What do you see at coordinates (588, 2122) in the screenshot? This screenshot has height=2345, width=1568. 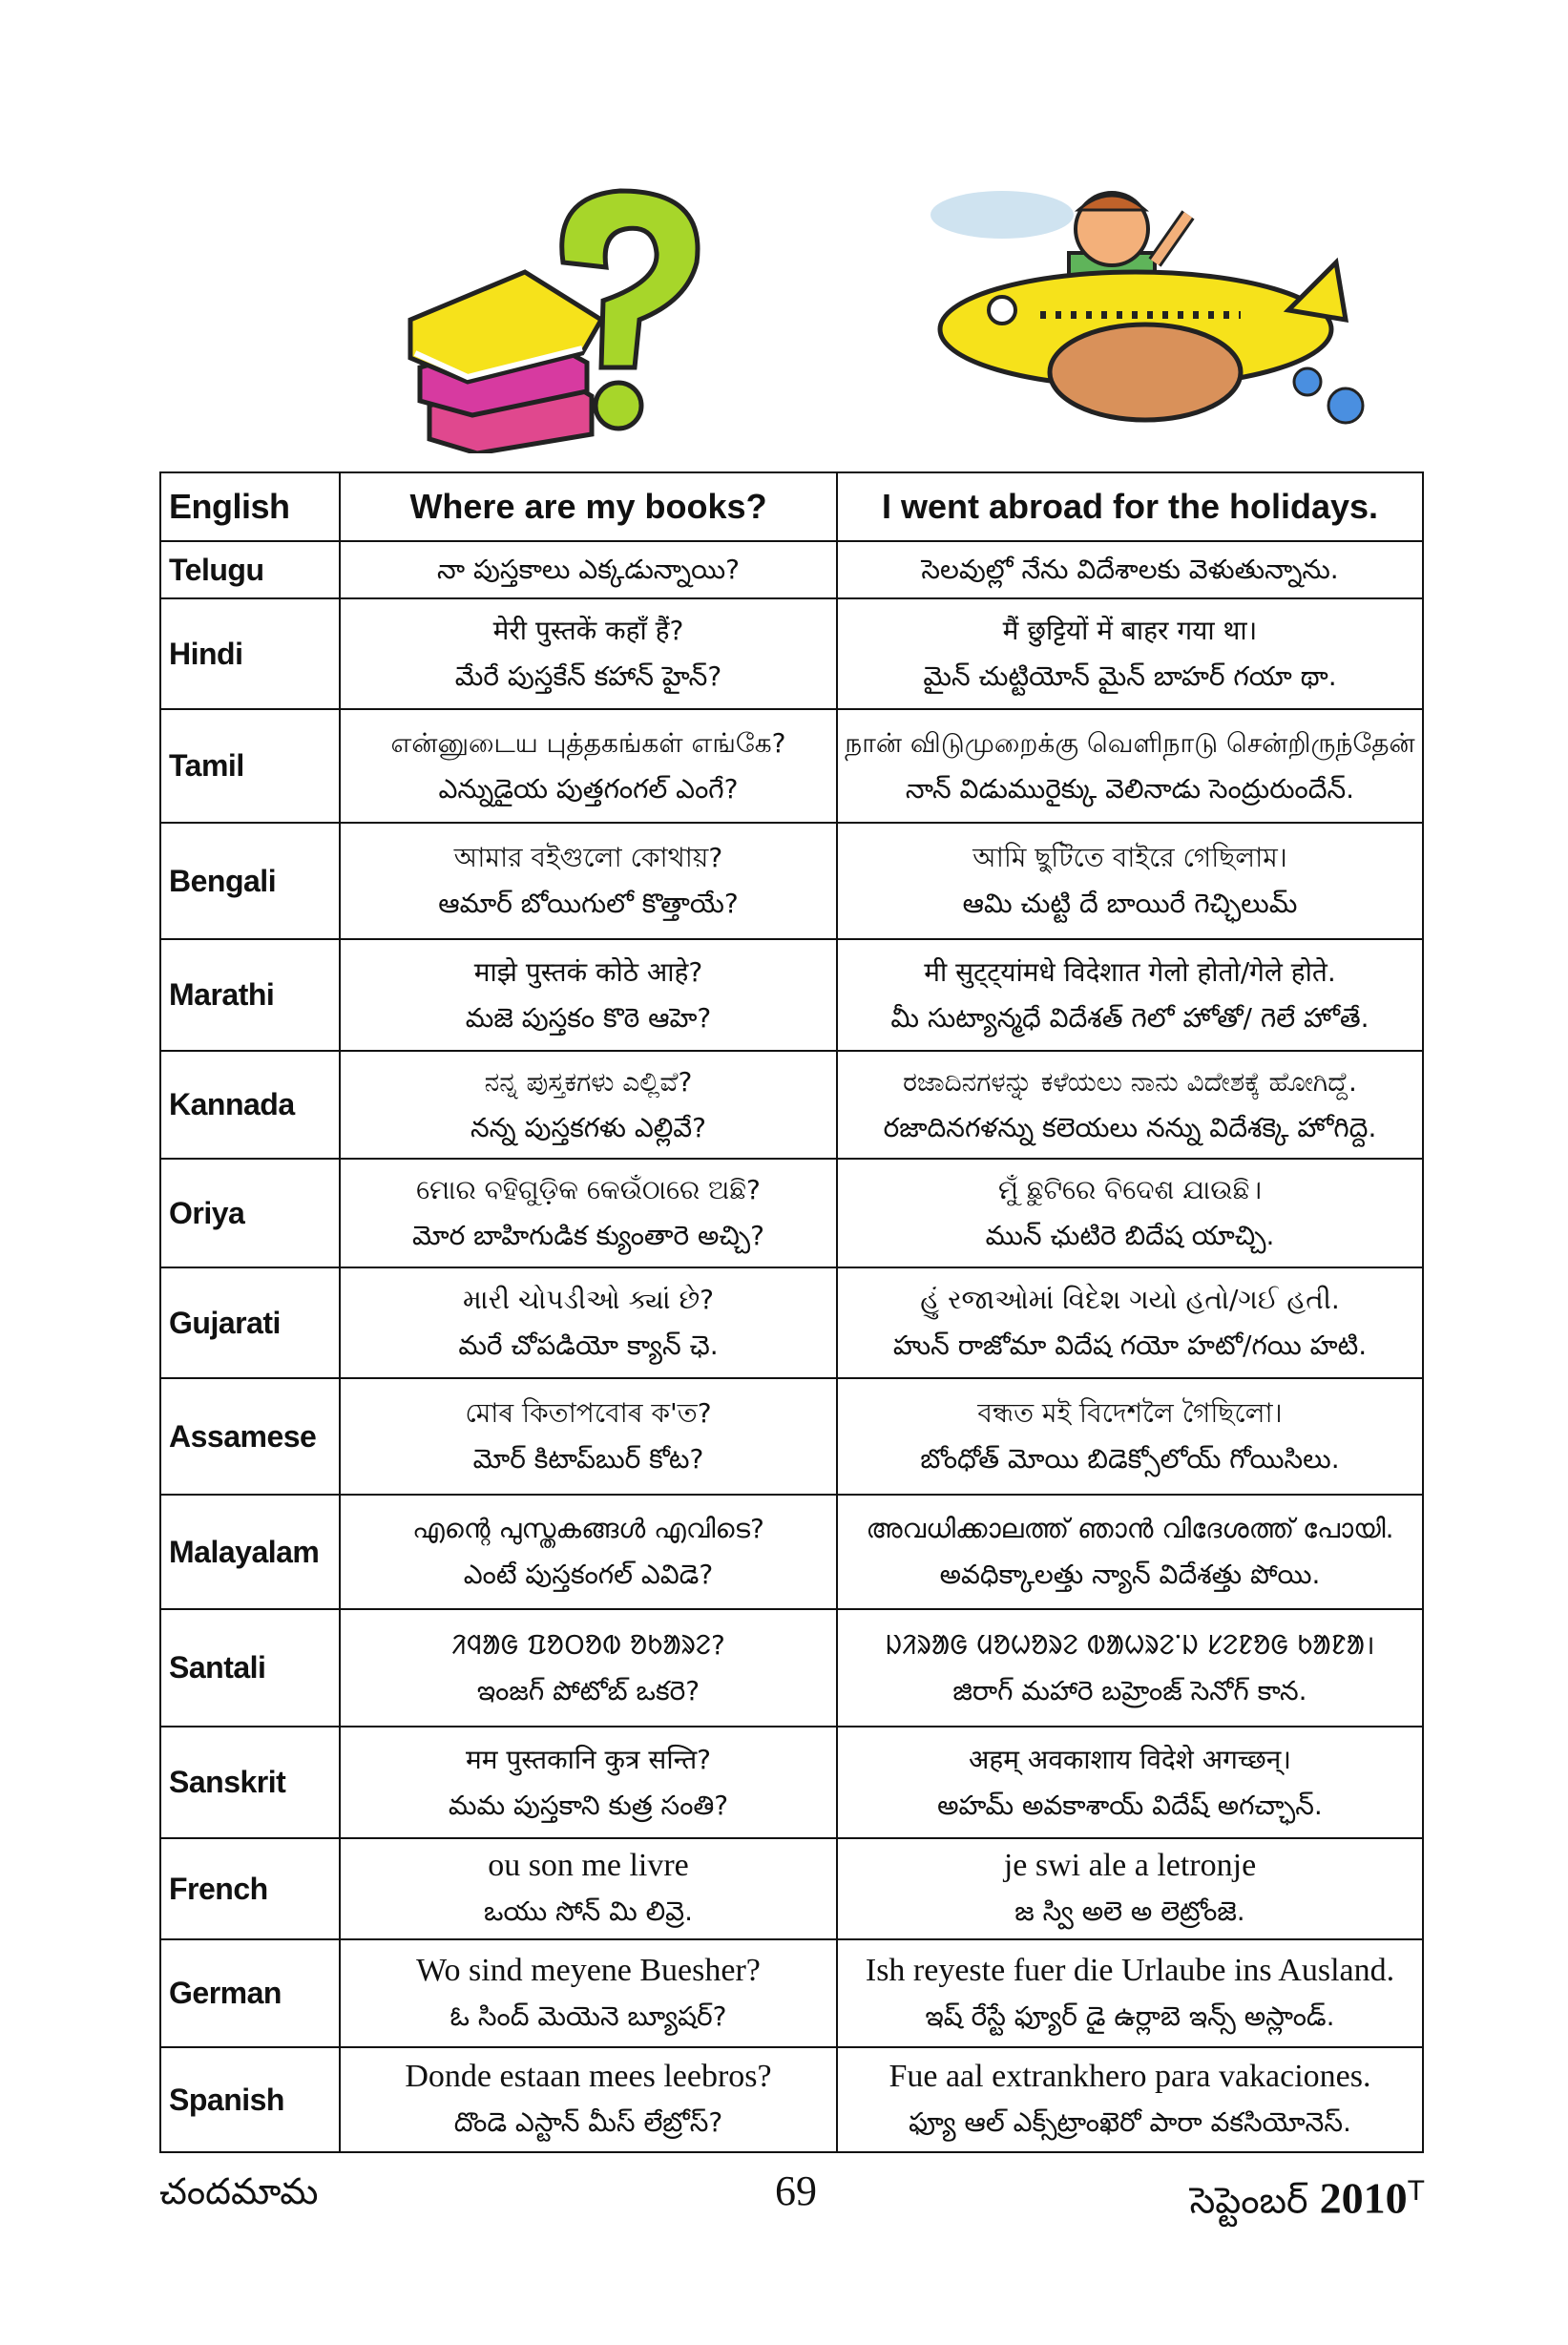 I see `telugu-transliteration: దొండె ఎస్టాన్ మీస్ లేబ్రోస్?` at bounding box center [588, 2122].